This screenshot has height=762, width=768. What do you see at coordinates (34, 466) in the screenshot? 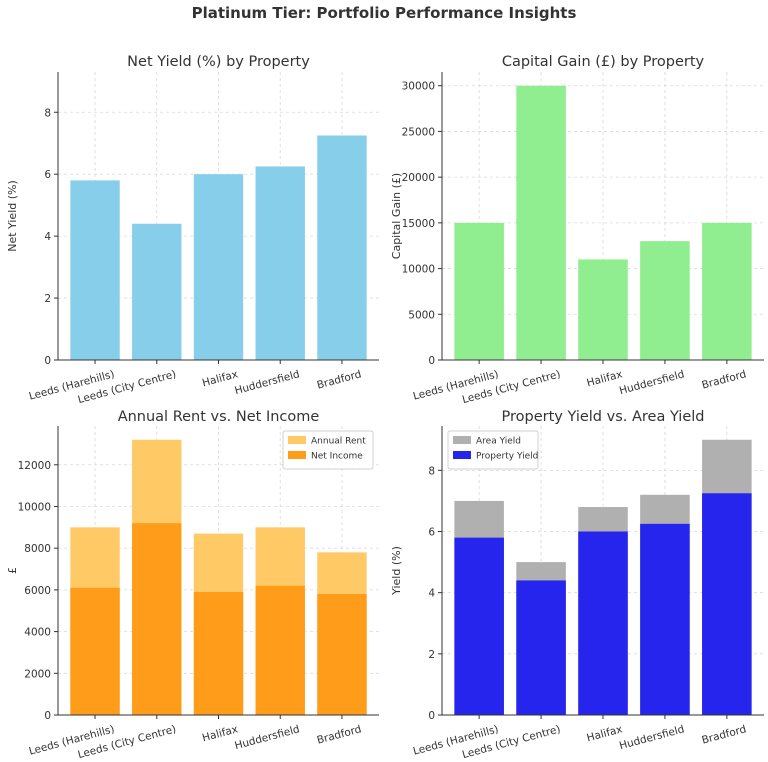
I see `y-tick-label: 12000` at bounding box center [34, 466].